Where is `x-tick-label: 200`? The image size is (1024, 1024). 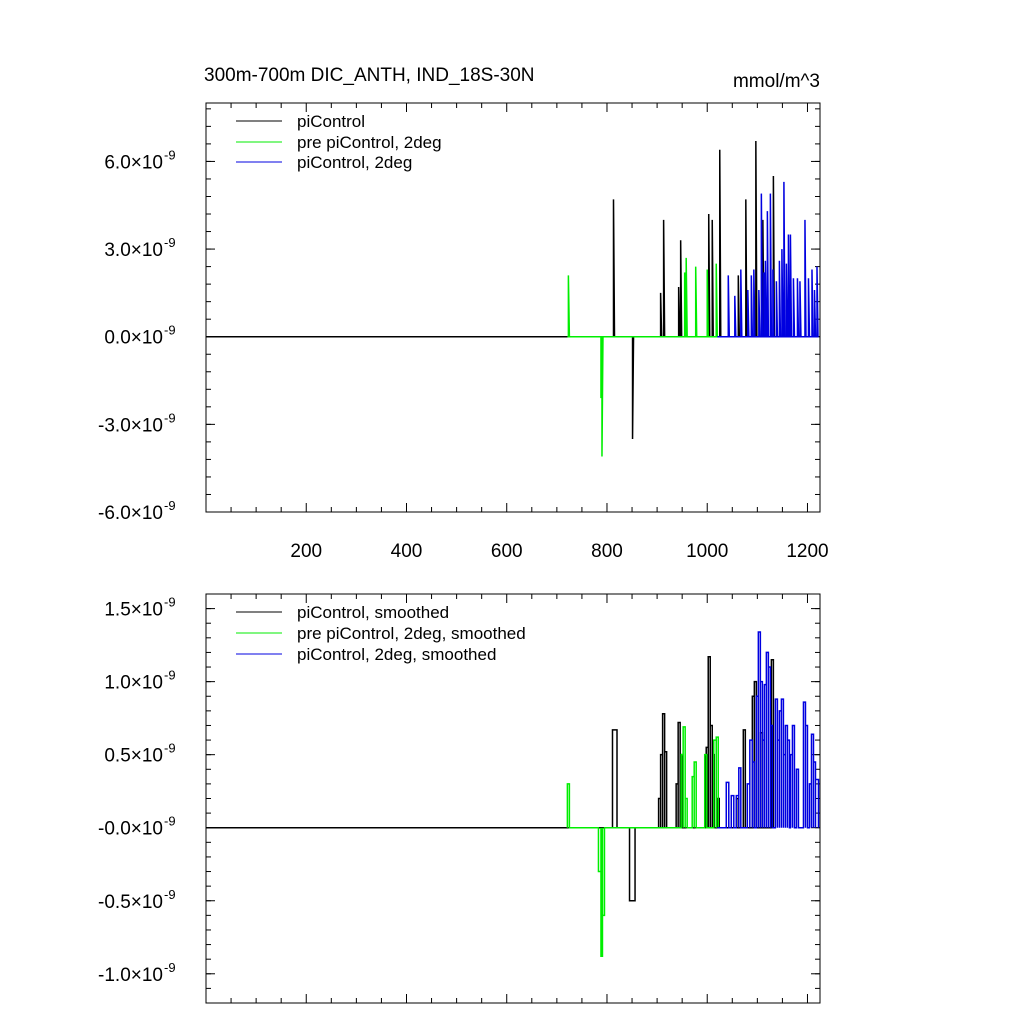
x-tick-label: 200 is located at coordinates (306, 551).